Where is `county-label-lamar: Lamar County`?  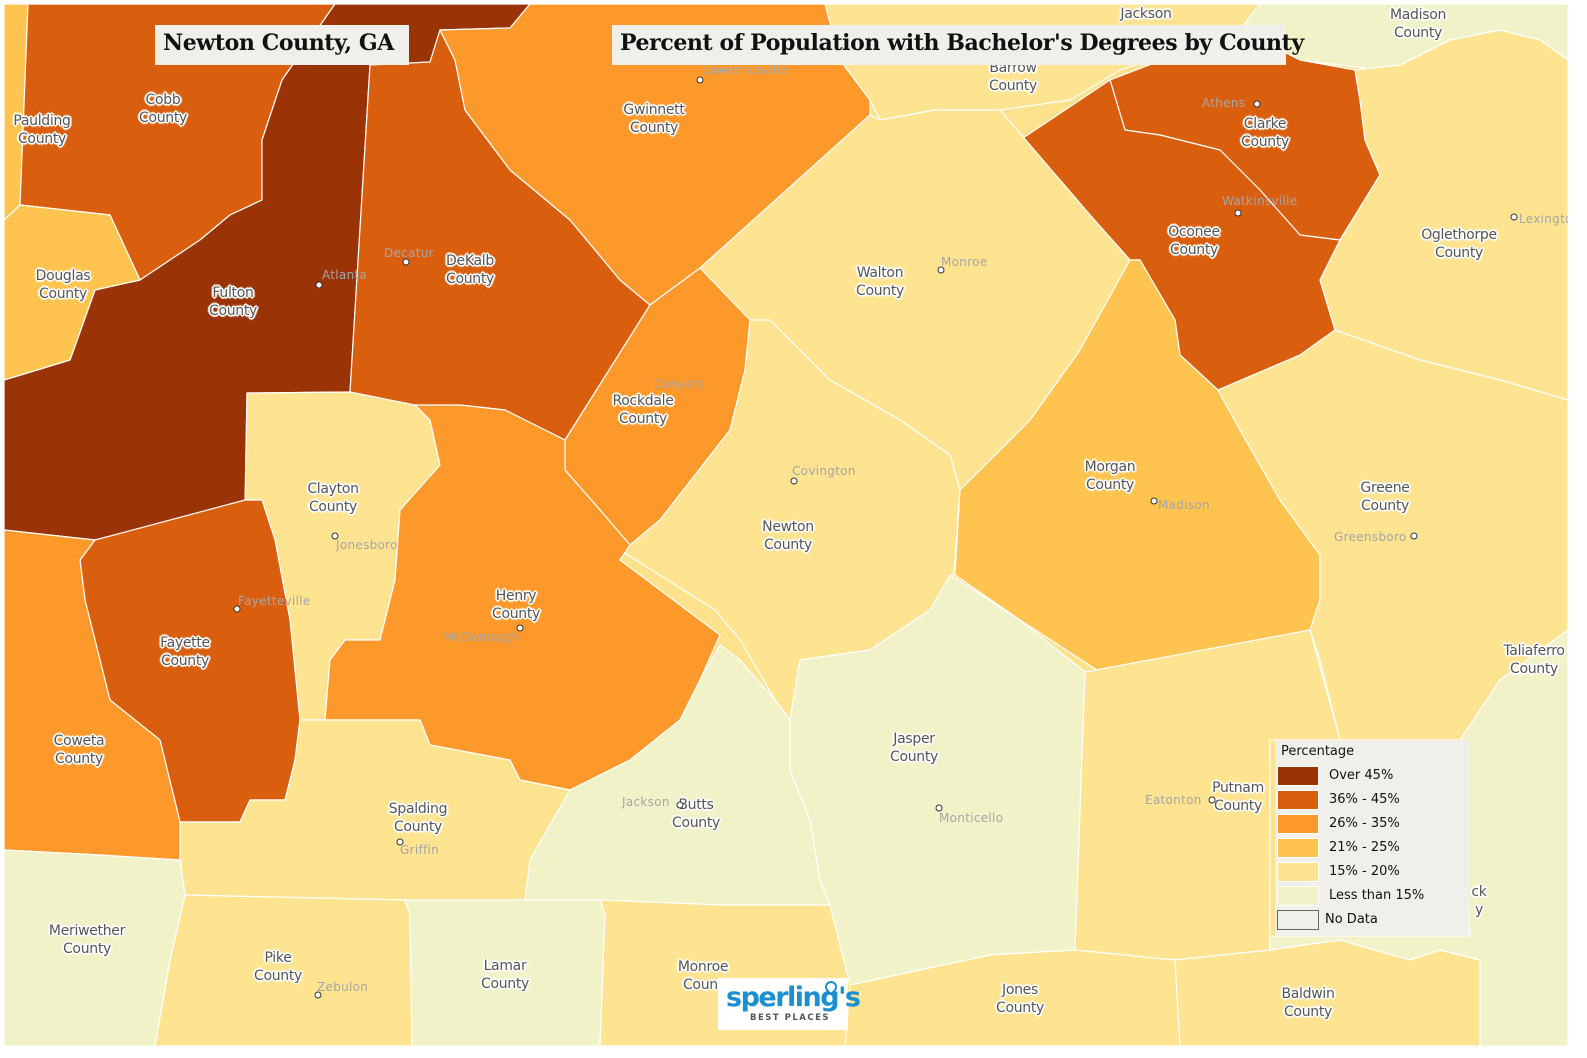
county-label-lamar: Lamar County is located at coordinates (505, 975).